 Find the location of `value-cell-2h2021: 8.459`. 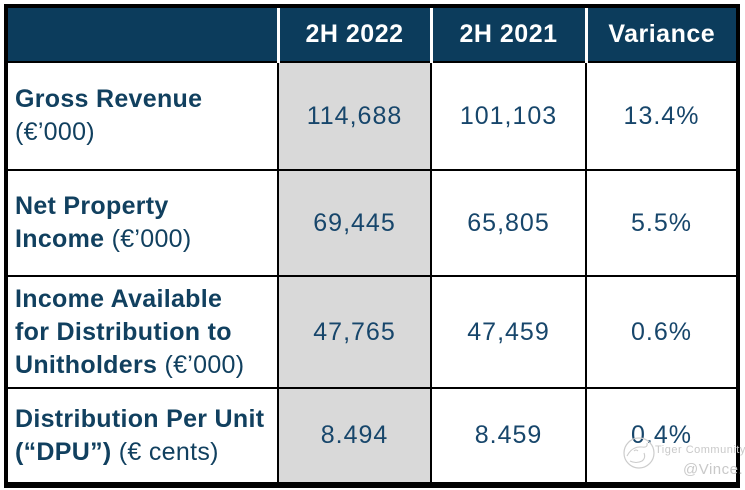

value-cell-2h2021: 8.459 is located at coordinates (508, 434).